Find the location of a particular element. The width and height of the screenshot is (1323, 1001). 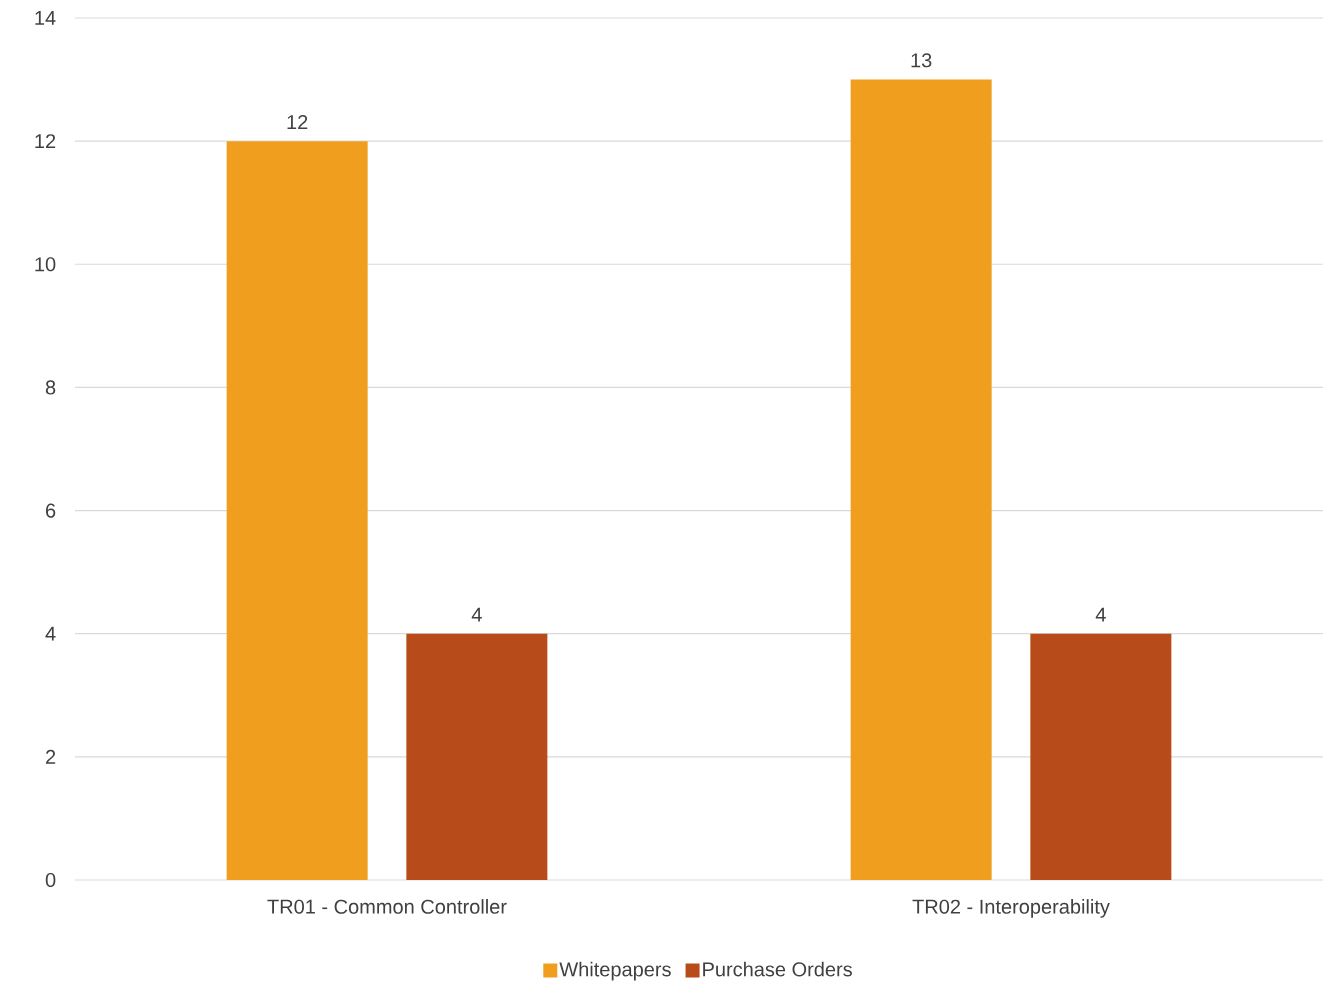

y-tick-label: 10 is located at coordinates (45, 264).